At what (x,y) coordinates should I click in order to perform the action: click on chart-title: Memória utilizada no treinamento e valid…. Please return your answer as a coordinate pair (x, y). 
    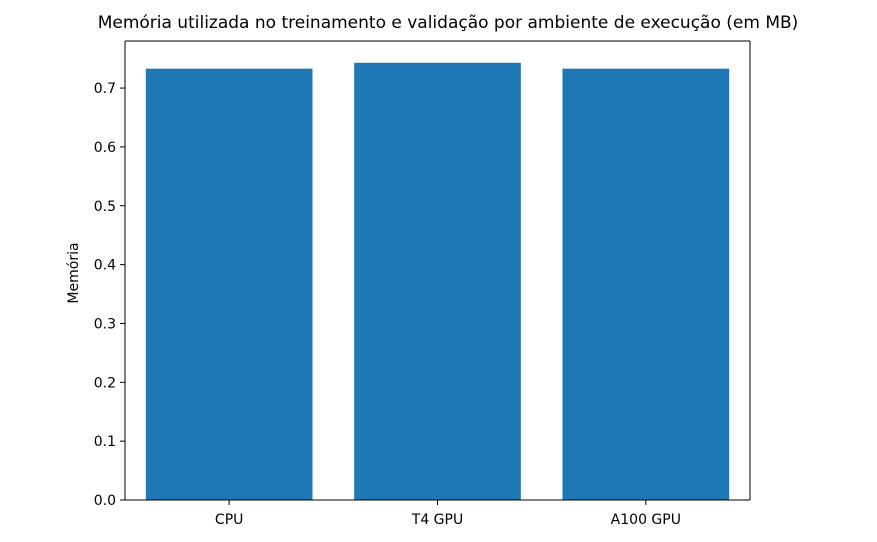
    Looking at the image, I should click on (448, 23).